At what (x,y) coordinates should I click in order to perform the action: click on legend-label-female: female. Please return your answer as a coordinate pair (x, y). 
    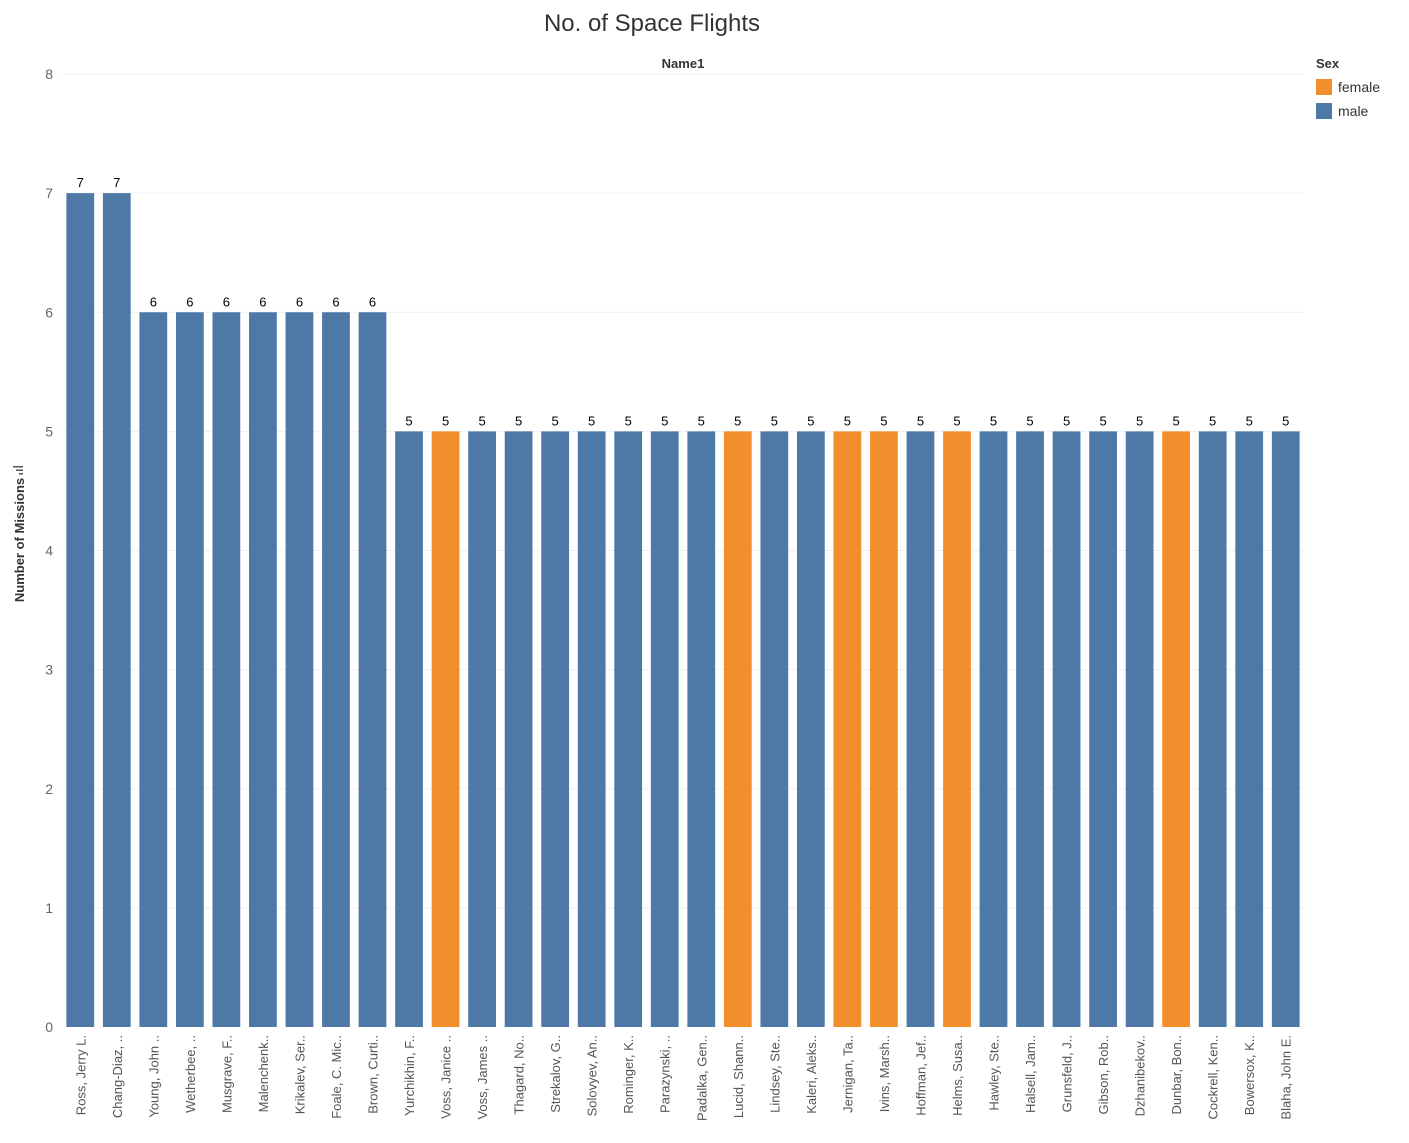
    Looking at the image, I should click on (1359, 87).